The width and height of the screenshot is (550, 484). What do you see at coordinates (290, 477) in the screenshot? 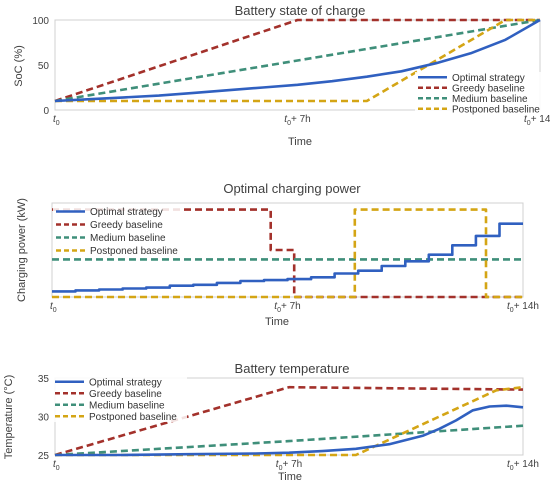
I see `temp-xlabel: Time` at bounding box center [290, 477].